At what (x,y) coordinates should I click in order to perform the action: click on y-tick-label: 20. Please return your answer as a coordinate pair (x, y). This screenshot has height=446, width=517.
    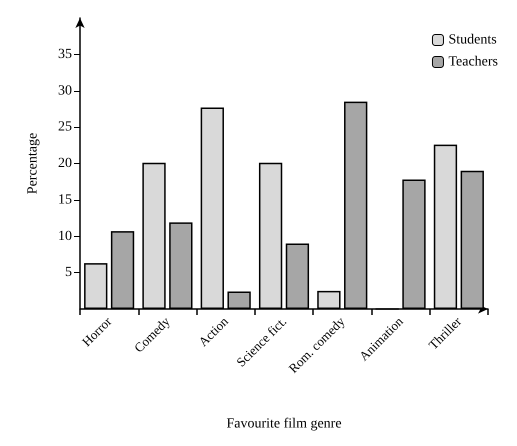
    Looking at the image, I should click on (65, 163).